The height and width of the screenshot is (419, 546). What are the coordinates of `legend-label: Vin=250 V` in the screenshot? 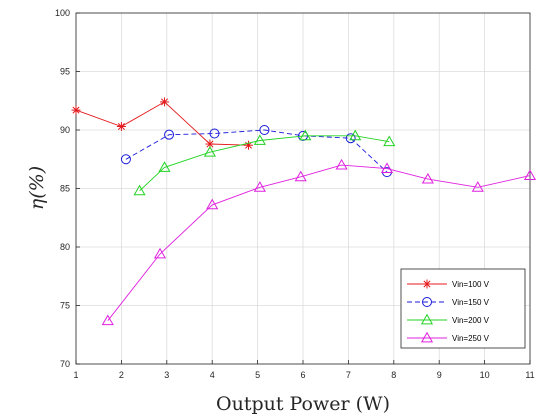 It's located at (471, 338).